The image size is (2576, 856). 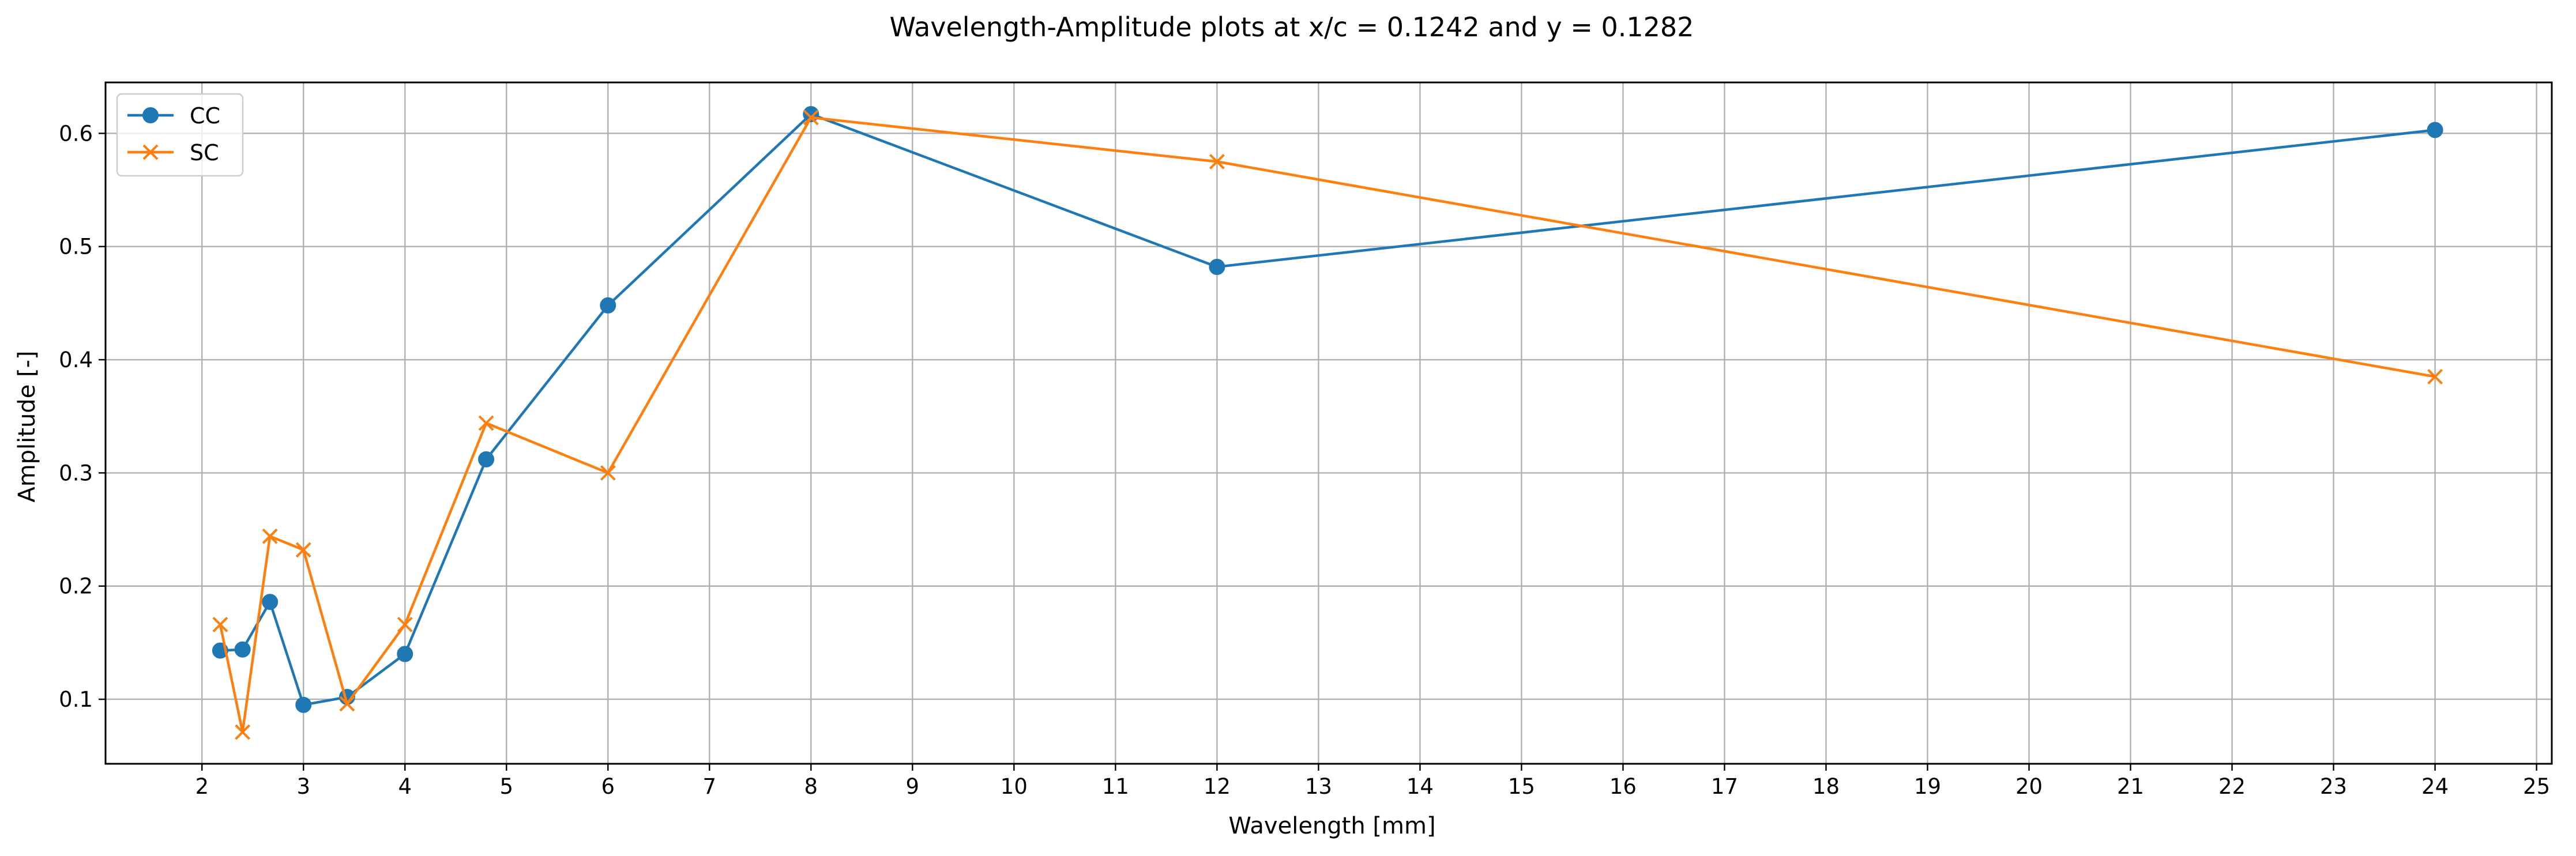 I want to click on legend-entry-sc: SC, so click(x=173, y=152).